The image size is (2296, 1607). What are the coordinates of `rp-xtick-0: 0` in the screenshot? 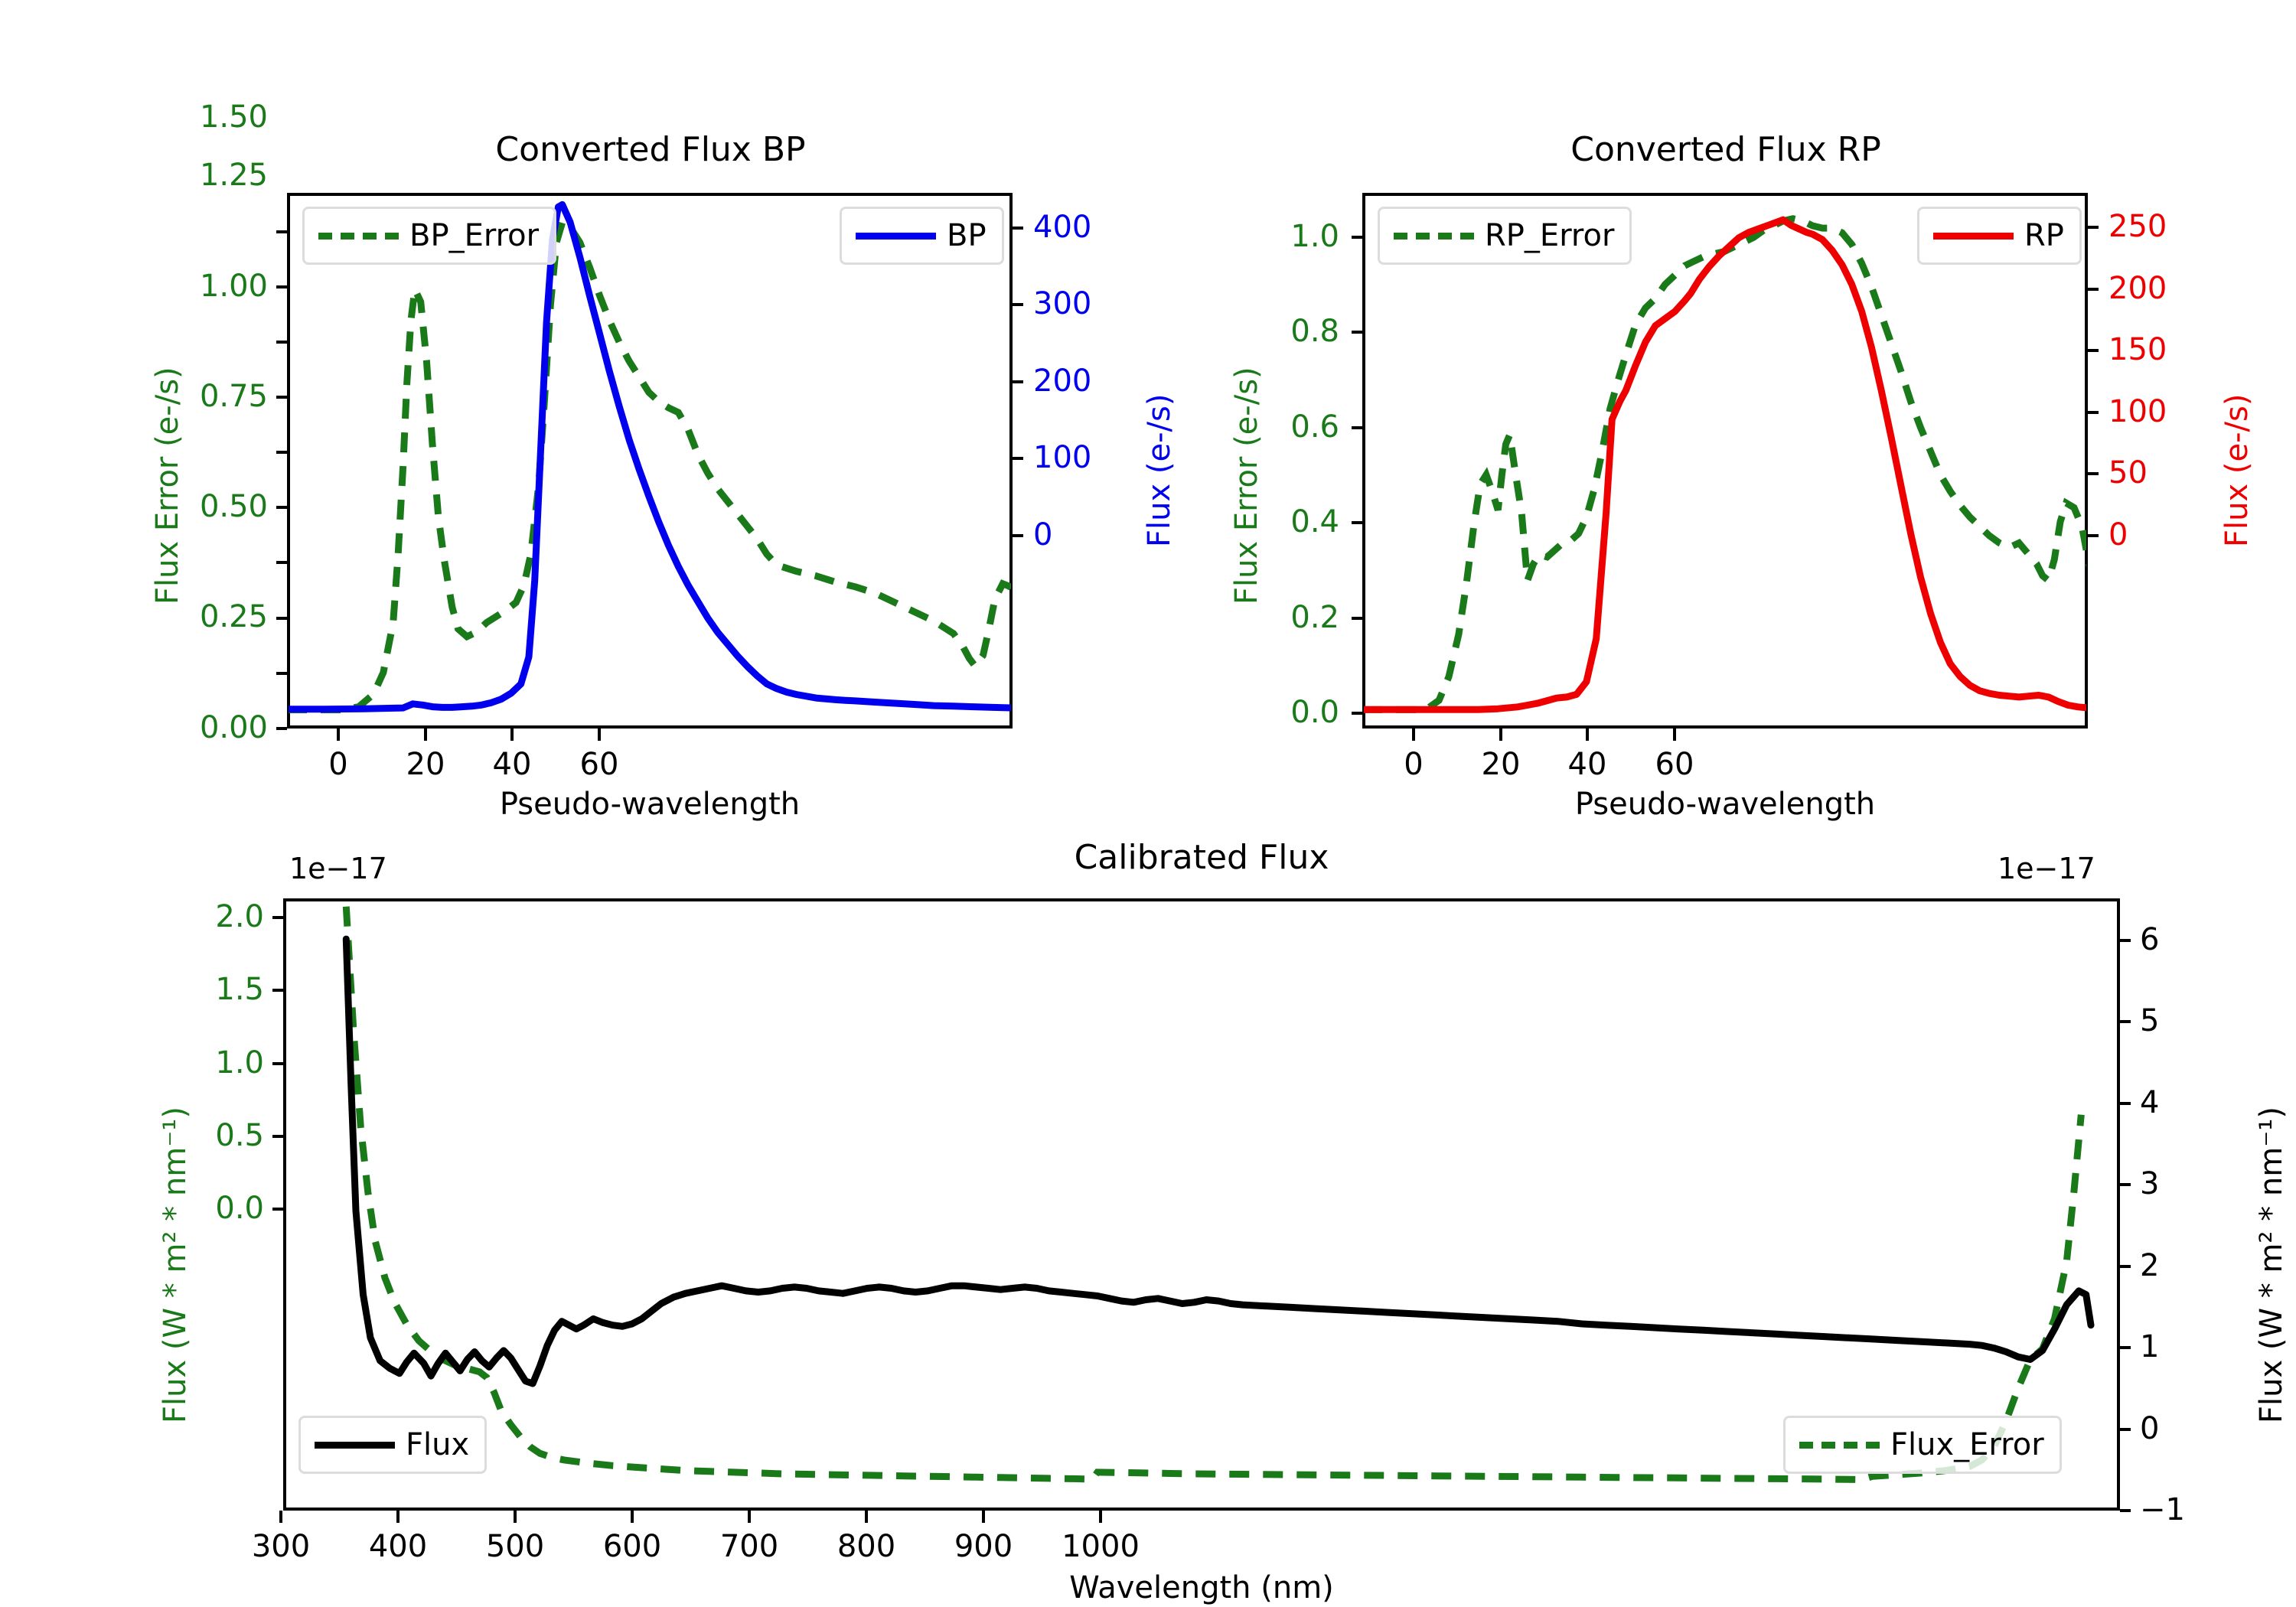 It's located at (1414, 764).